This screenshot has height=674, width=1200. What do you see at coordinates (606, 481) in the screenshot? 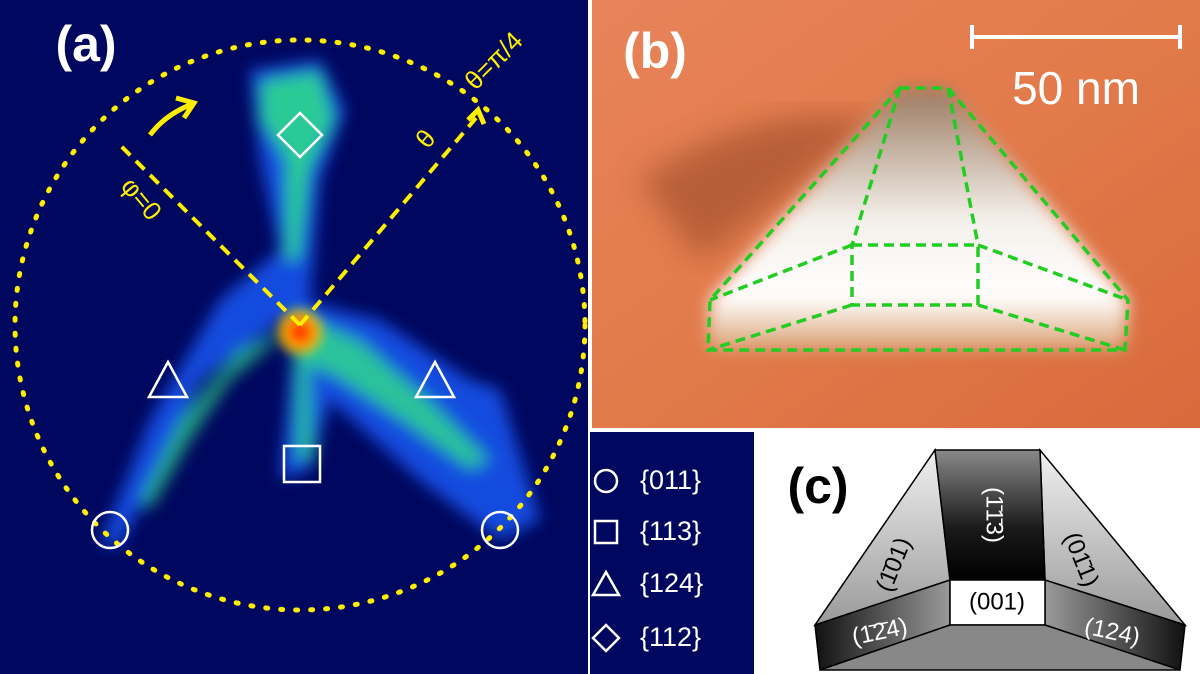
I see `legend-circle` at bounding box center [606, 481].